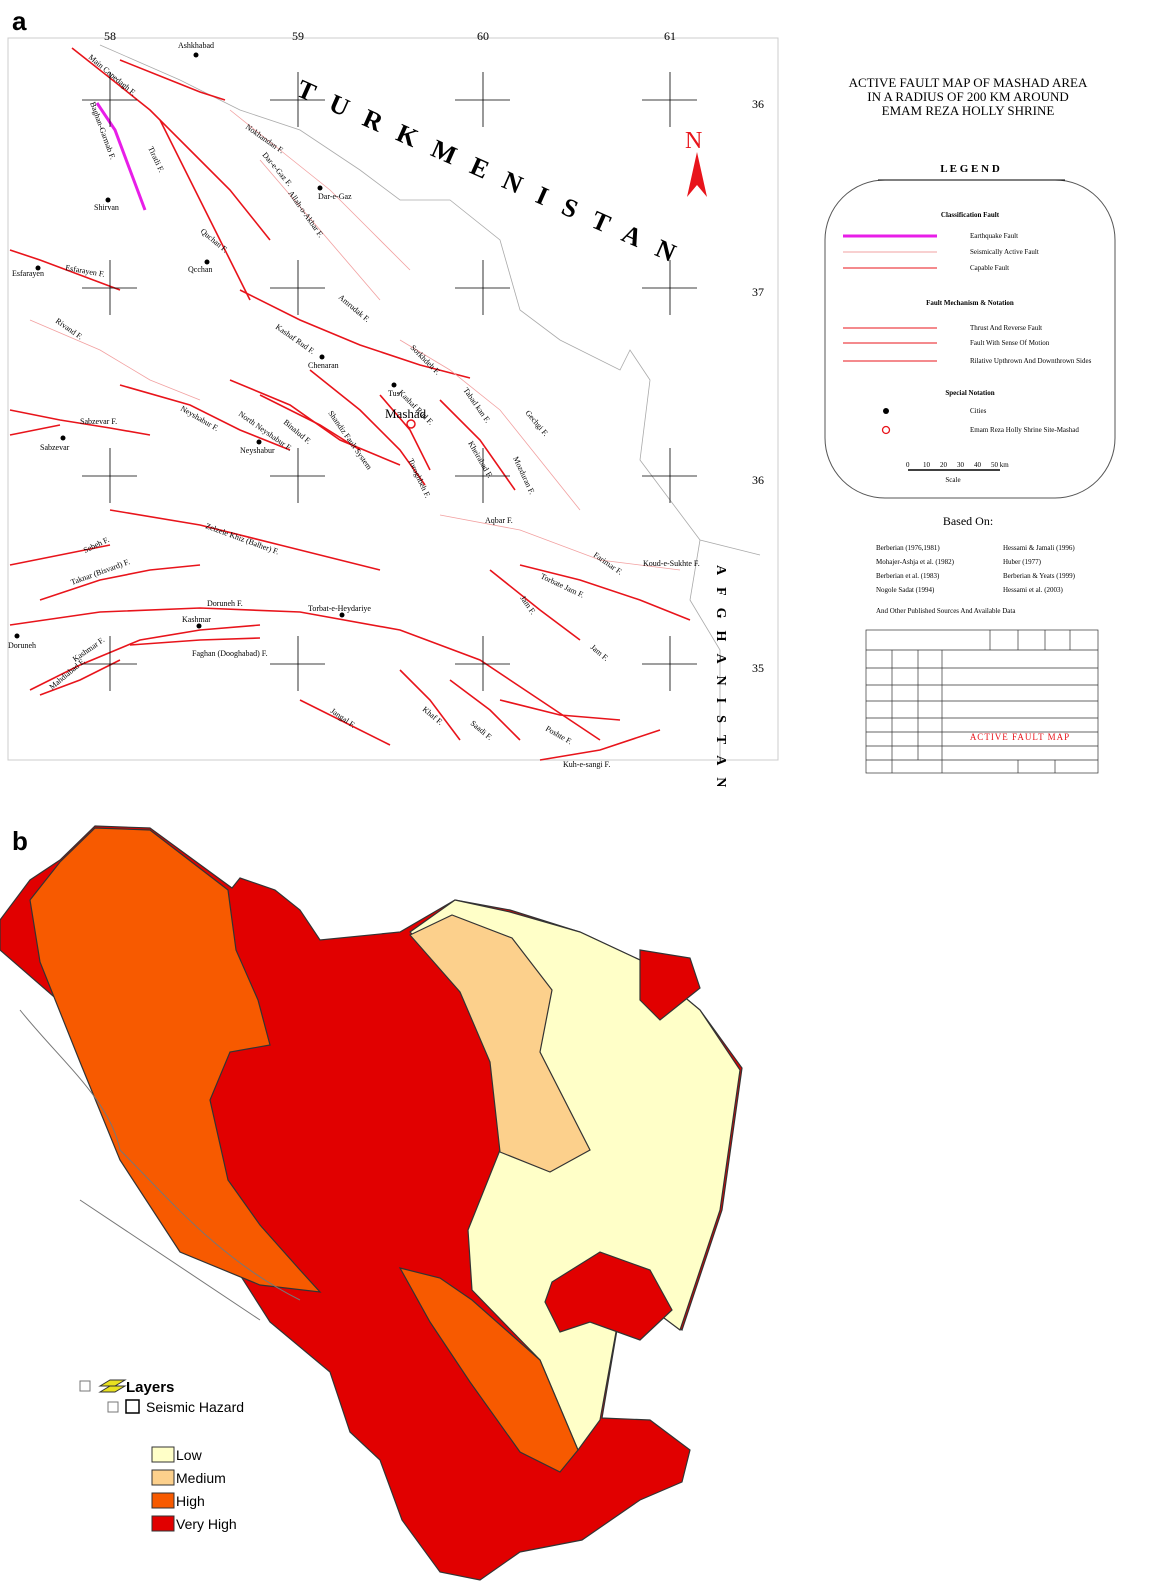 The height and width of the screenshot is (1585, 1153). Describe the element at coordinates (298, 36) in the screenshot. I see `longitude-label: 59` at that location.